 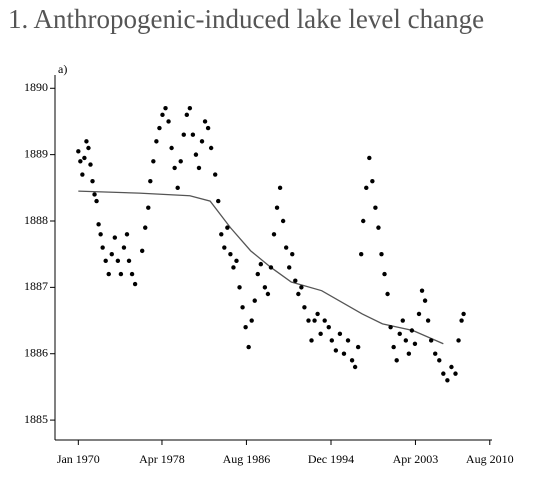 What do you see at coordinates (331, 459) in the screenshot?
I see `x-tick-label: Dec 1994` at bounding box center [331, 459].